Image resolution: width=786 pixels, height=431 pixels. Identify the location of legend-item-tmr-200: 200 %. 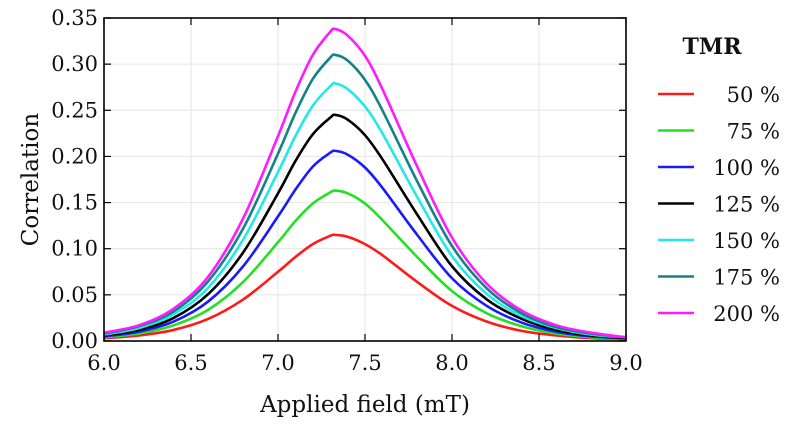
(719, 314).